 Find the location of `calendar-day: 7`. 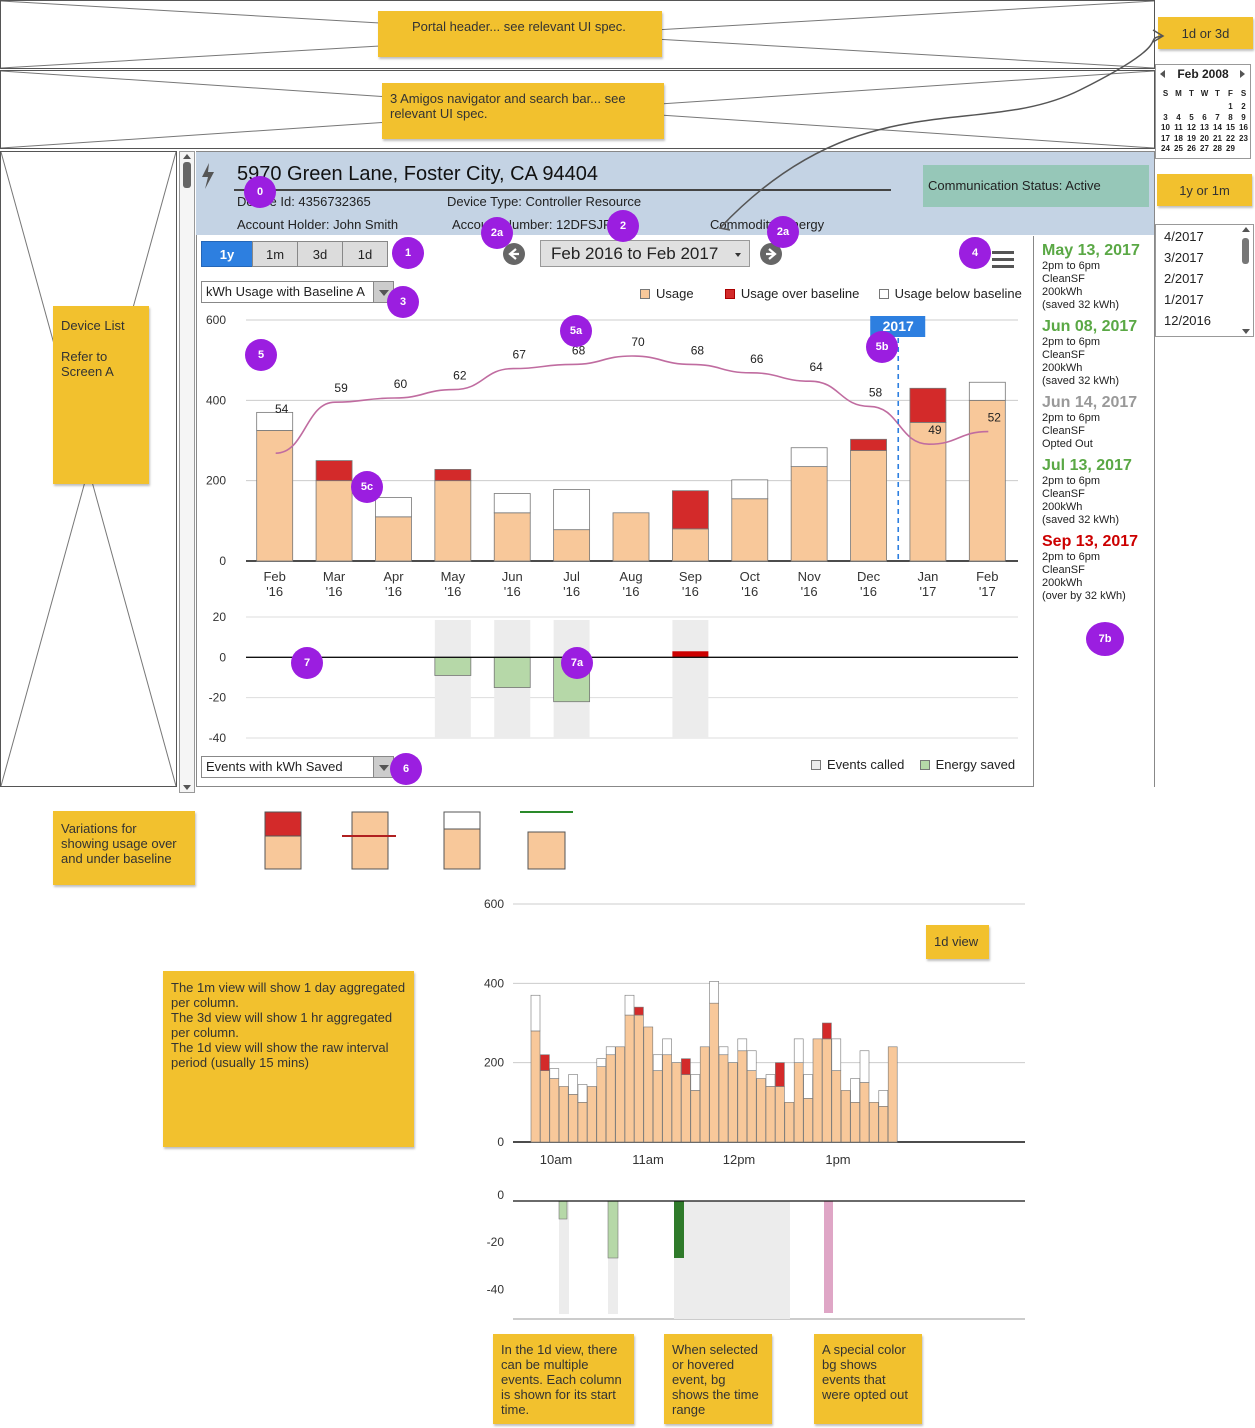

calendar-day: 7 is located at coordinates (1217, 117).